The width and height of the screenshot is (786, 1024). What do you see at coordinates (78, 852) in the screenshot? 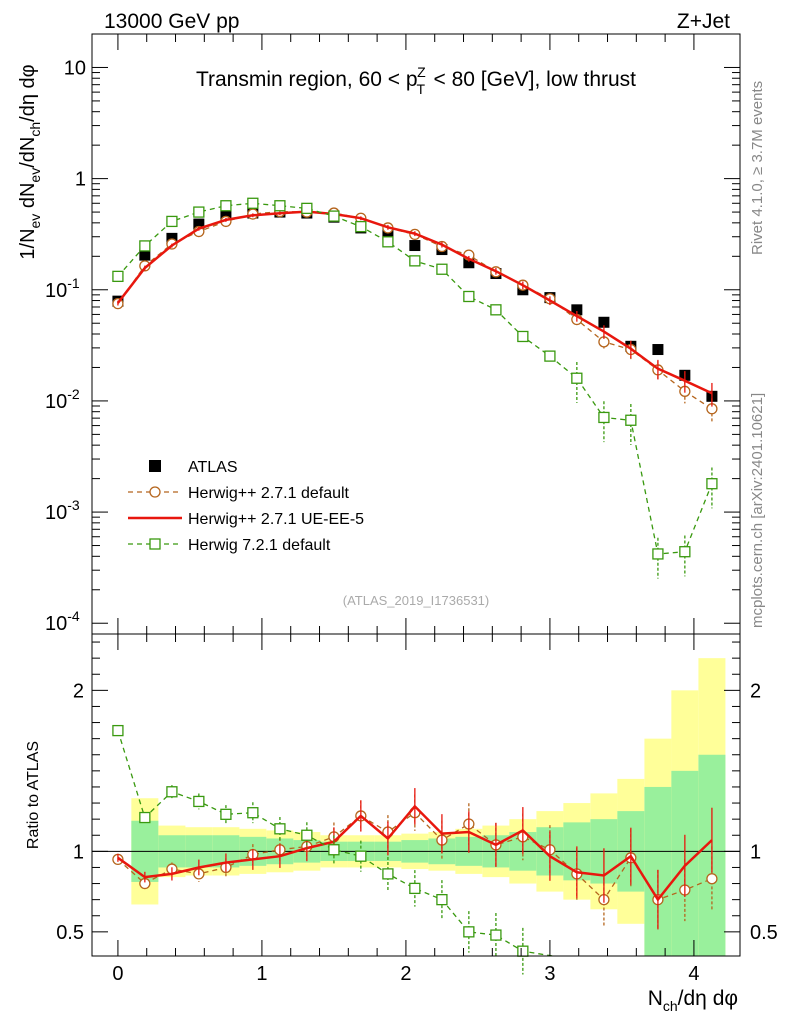
I see `ratio-tick-label-left: 1` at bounding box center [78, 852].